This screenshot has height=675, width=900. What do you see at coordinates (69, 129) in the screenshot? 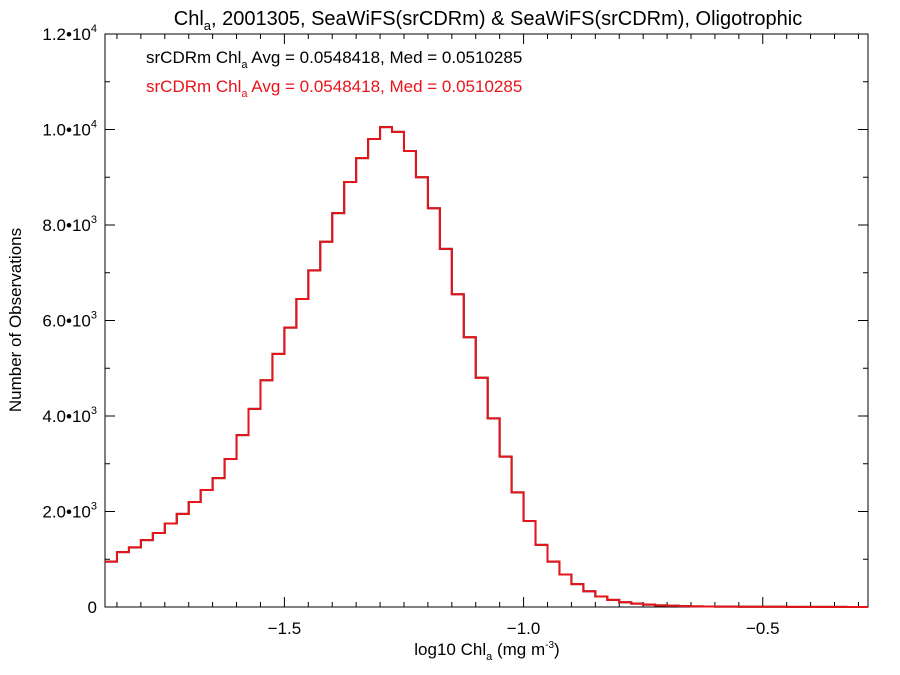
I see `y-tick-label: 1.0•104` at bounding box center [69, 129].